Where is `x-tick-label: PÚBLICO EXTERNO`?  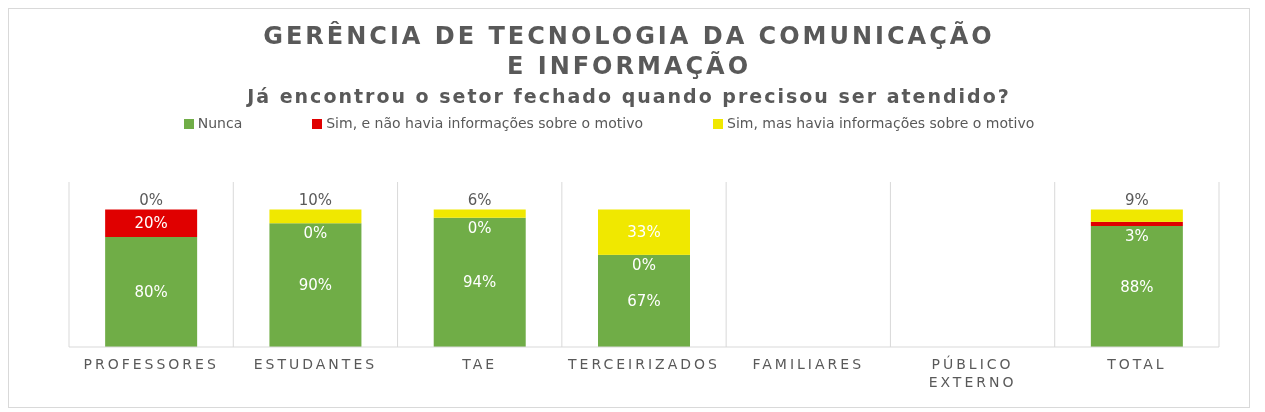 x-tick-label: PÚBLICO EXTERNO is located at coordinates (972, 372).